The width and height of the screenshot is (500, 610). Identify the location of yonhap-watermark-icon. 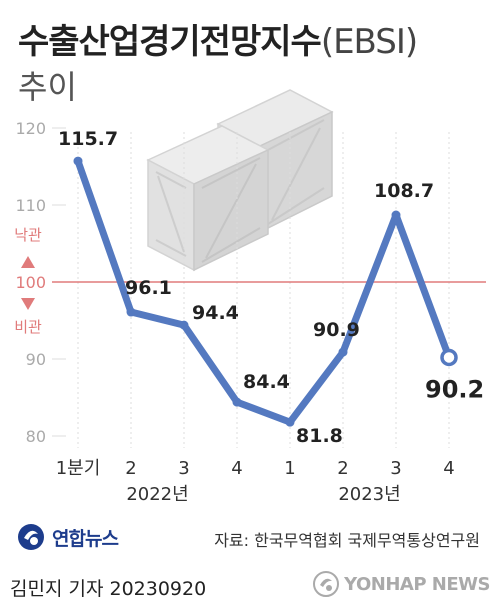
(326, 584).